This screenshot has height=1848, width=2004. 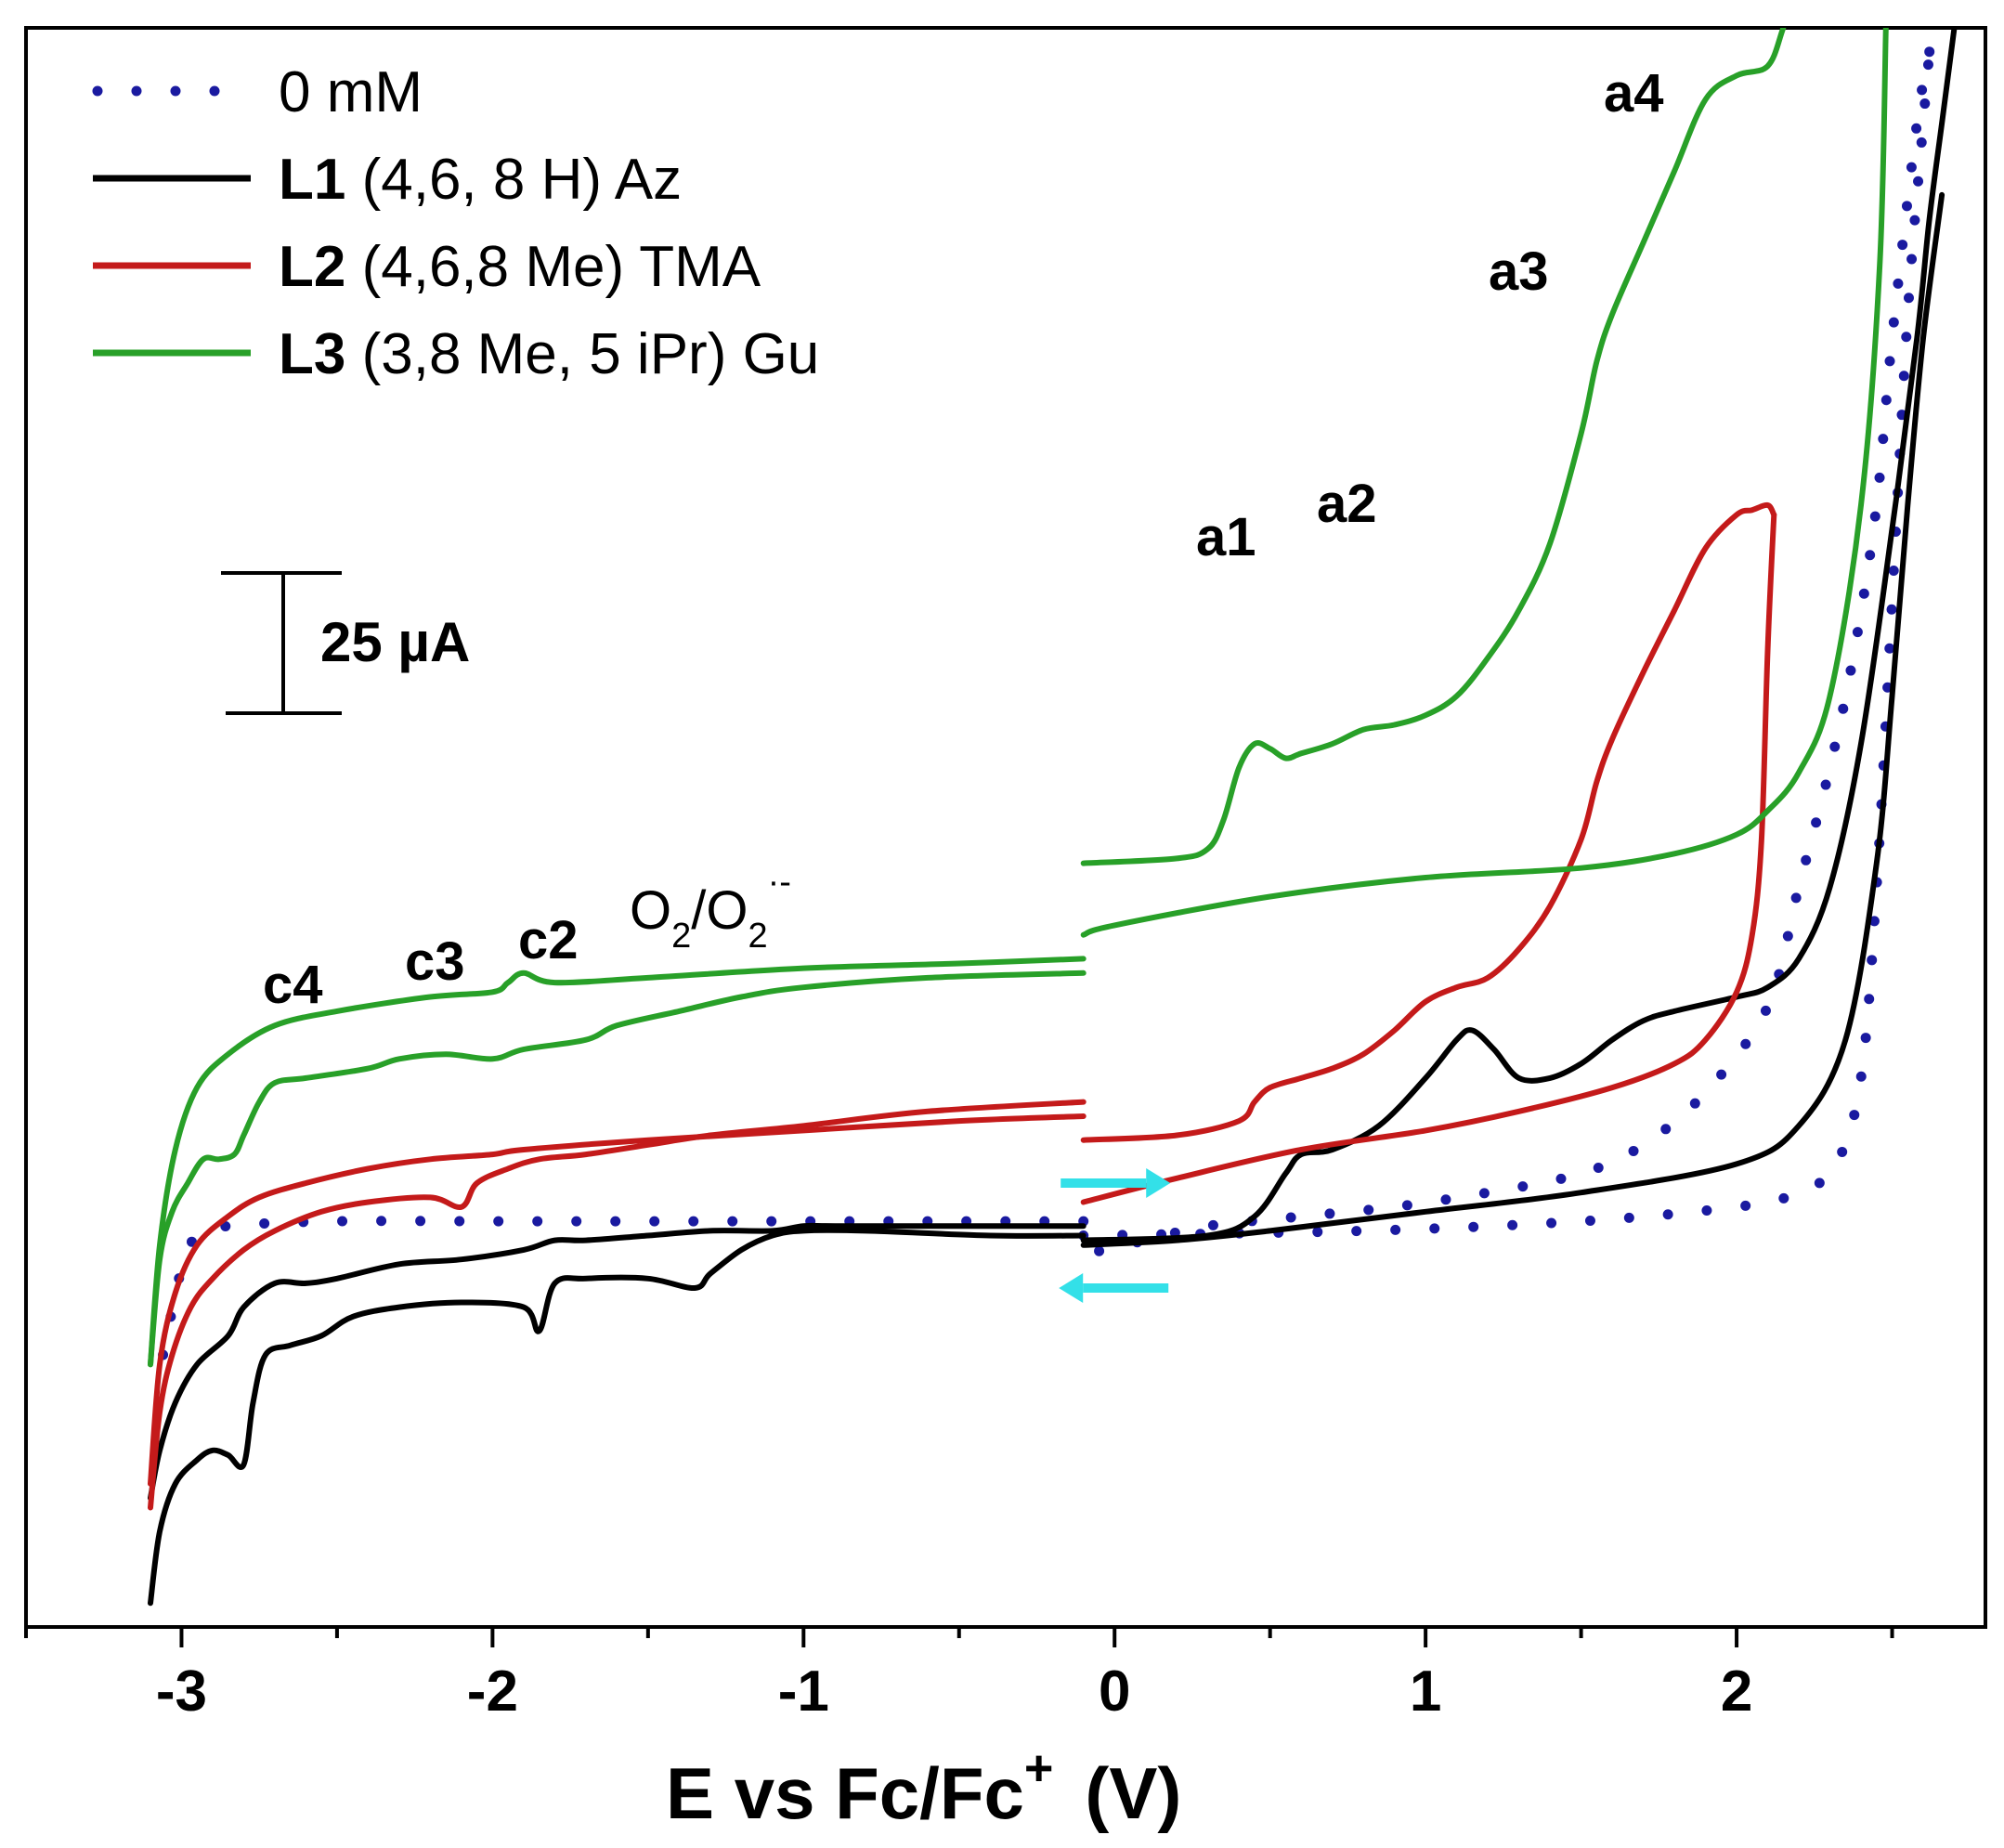 What do you see at coordinates (395, 642) in the screenshot?
I see `scale-bar-label: 25 µA` at bounding box center [395, 642].